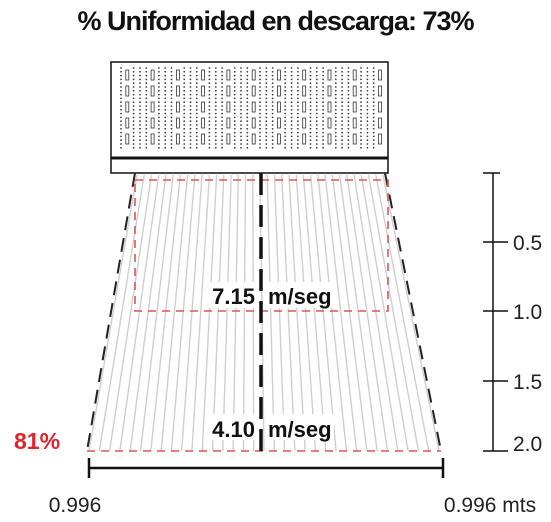 This screenshot has width=551, height=522. What do you see at coordinates (37, 441) in the screenshot?
I see `uniformity-bottom-label: 81%` at bounding box center [37, 441].